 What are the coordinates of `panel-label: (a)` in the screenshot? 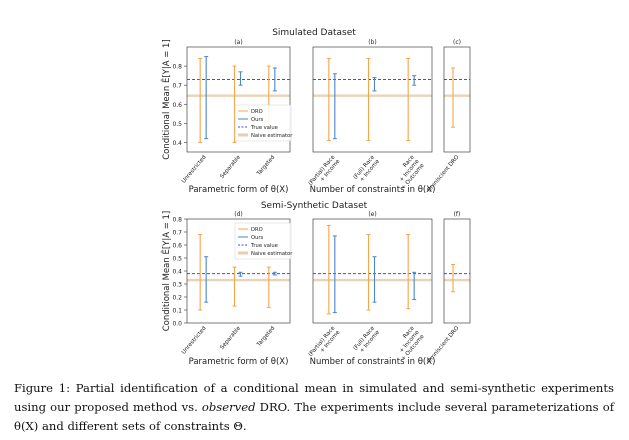 It's located at (238, 42).